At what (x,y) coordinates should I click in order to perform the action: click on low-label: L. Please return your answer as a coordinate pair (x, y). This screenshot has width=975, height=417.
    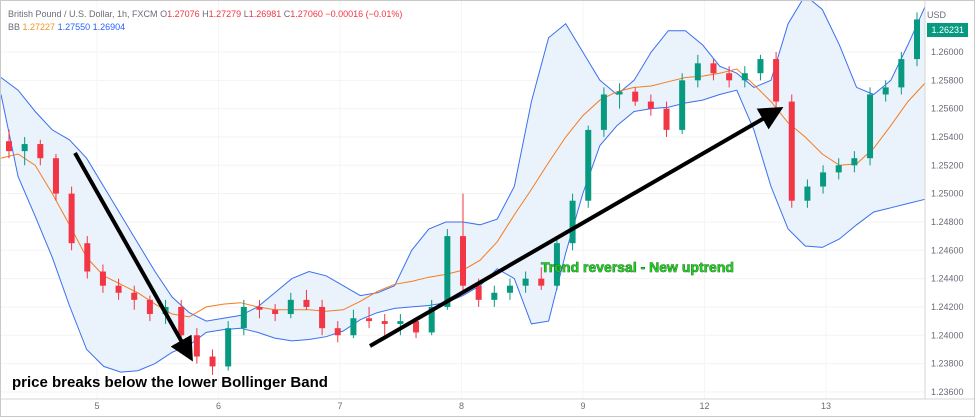
    Looking at the image, I should click on (246, 14).